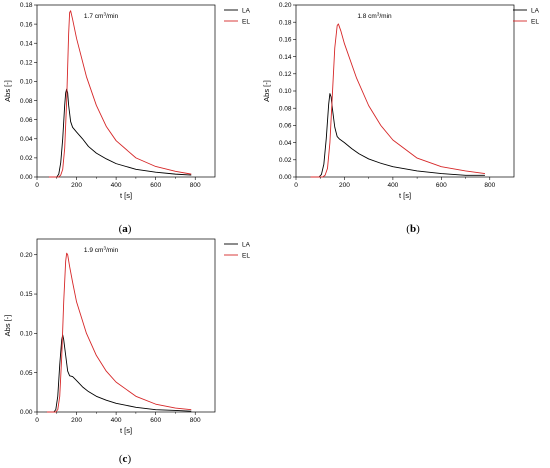 Image resolution: width=550 pixels, height=468 pixels. What do you see at coordinates (94, 16) in the screenshot?
I see `chart-title-base: 1.7 cm` at bounding box center [94, 16].